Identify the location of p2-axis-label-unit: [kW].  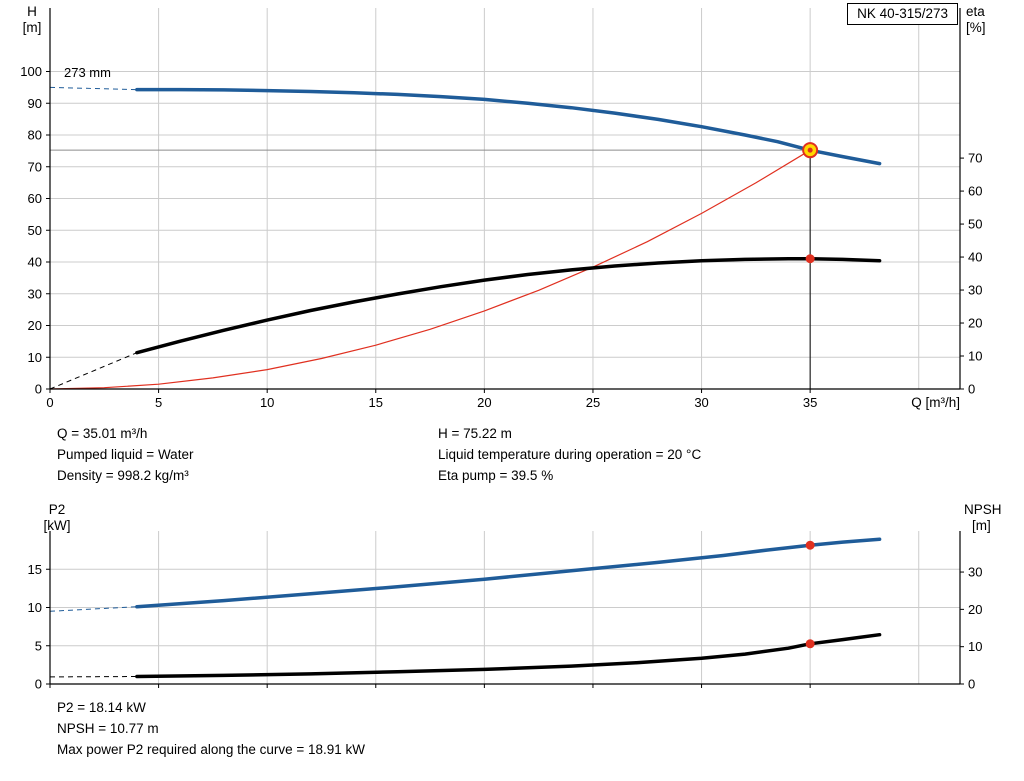
(57, 525).